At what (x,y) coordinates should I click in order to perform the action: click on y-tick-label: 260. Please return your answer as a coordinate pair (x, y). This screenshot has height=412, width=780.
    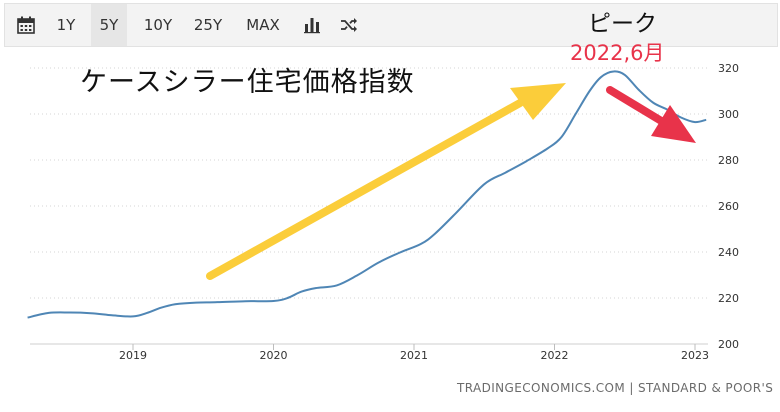
    Looking at the image, I should click on (728, 206).